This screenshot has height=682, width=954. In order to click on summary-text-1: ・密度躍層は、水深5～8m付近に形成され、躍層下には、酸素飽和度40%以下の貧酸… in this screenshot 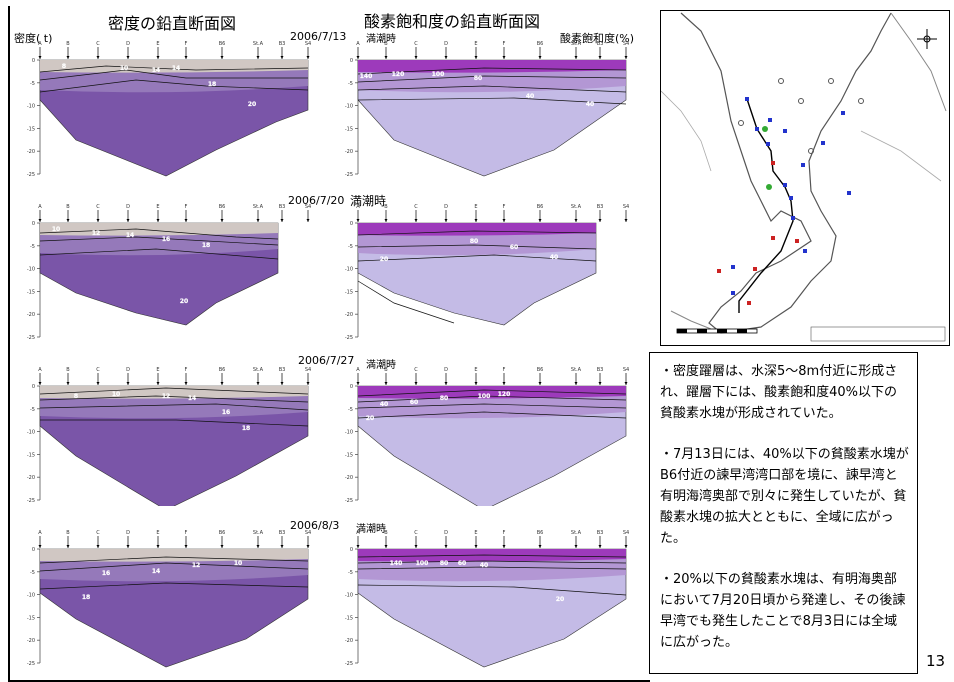, I will do `click(779, 392)`.